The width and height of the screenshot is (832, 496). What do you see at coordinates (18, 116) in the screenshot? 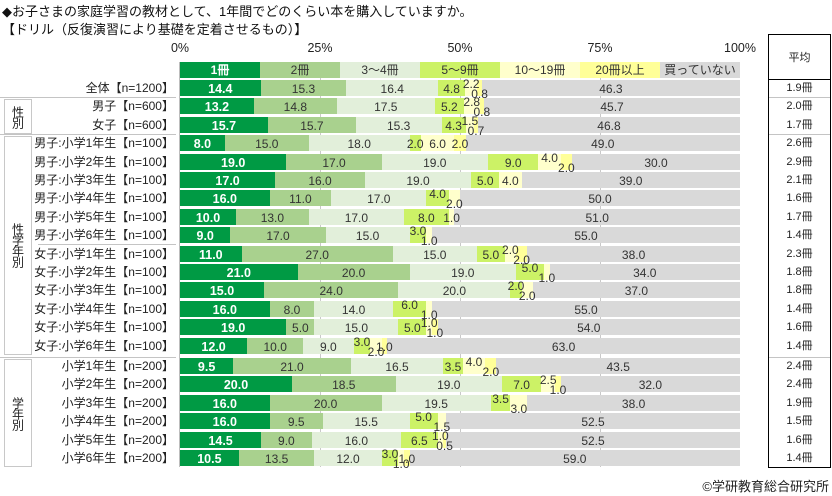
I see `group-label: 性別` at bounding box center [18, 116].